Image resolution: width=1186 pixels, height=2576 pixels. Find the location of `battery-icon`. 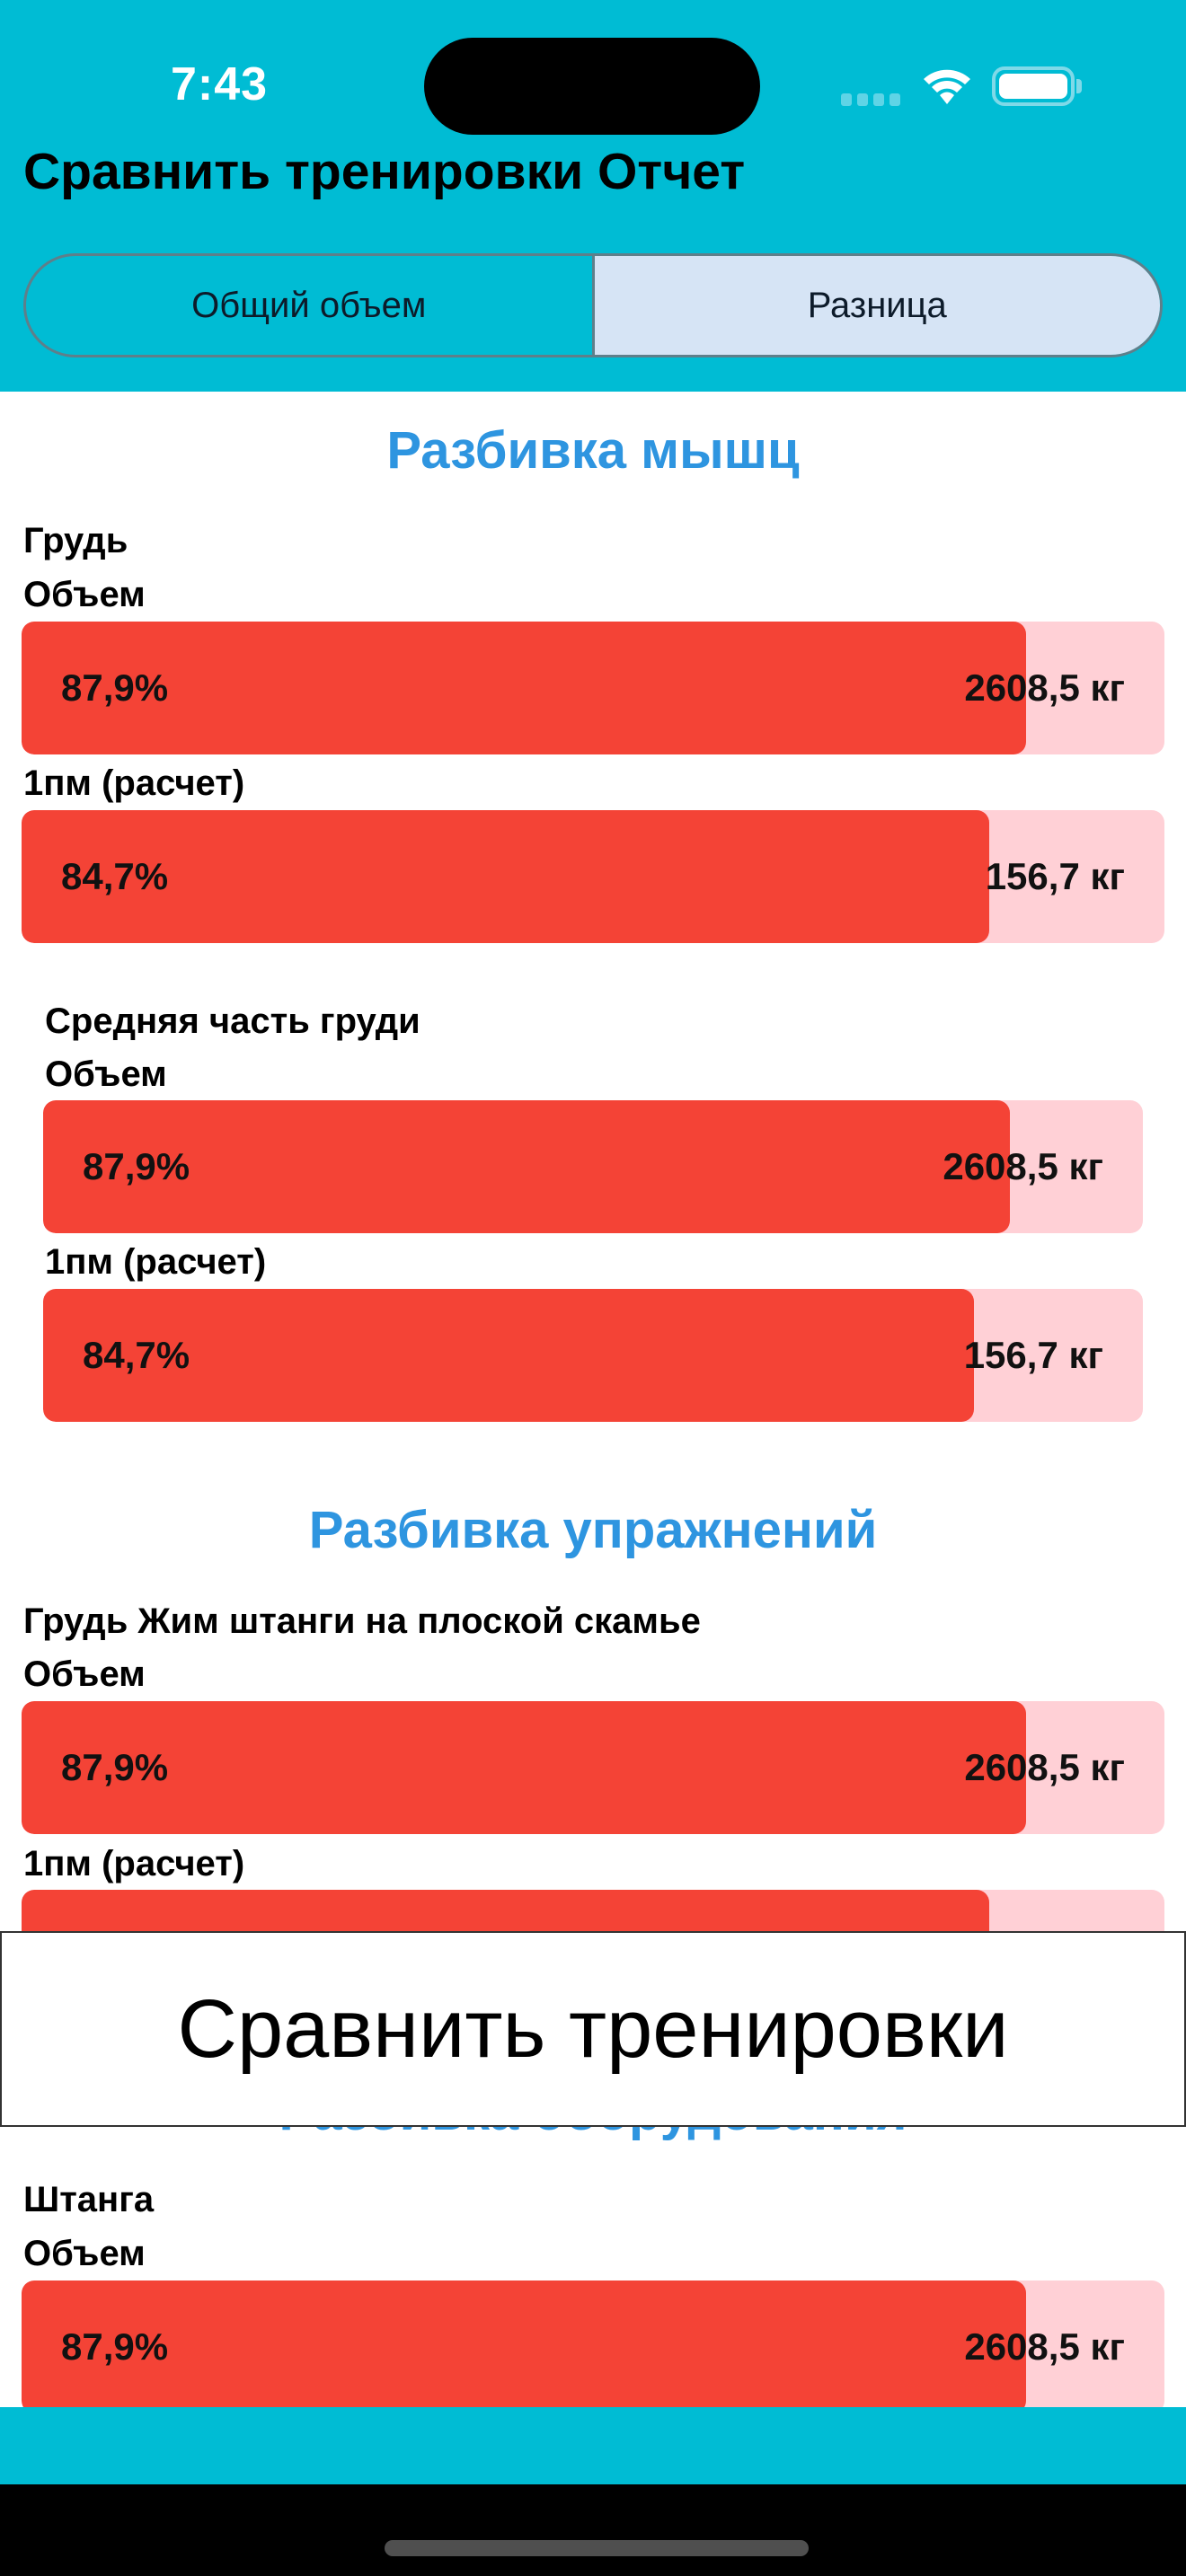

battery-icon is located at coordinates (1033, 86).